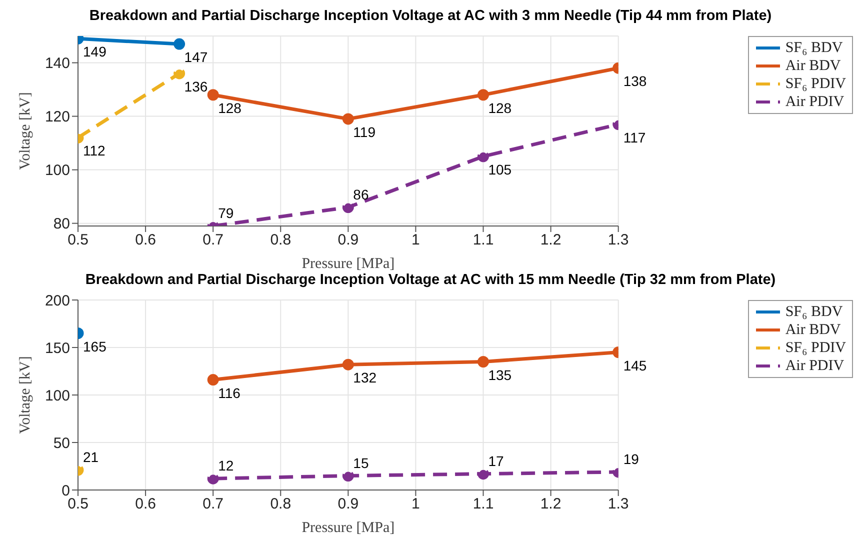  What do you see at coordinates (95, 52) in the screenshot?
I see `data-label: 149` at bounding box center [95, 52].